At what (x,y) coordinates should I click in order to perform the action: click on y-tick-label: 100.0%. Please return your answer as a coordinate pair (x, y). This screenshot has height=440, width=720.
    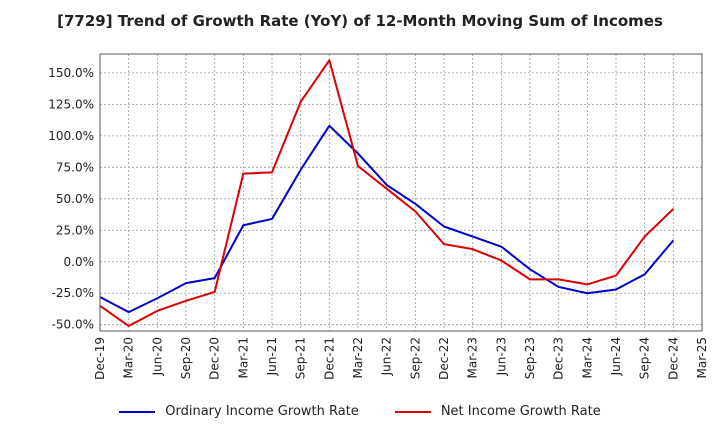
    Looking at the image, I should click on (71, 136).